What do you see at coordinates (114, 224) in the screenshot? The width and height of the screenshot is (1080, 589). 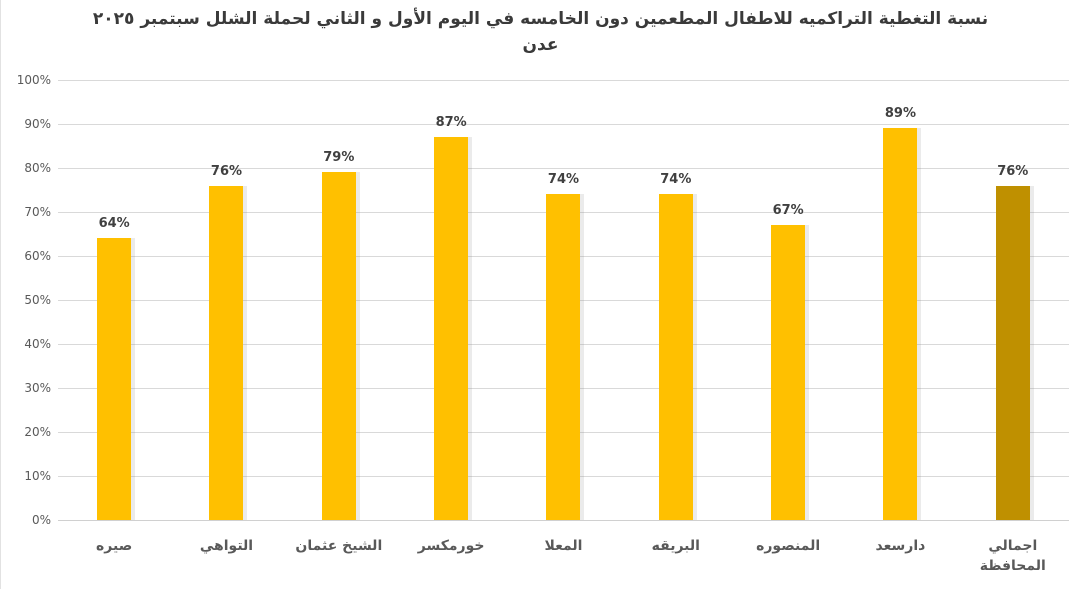 I see `bar-value-label: 64%` at bounding box center [114, 224].